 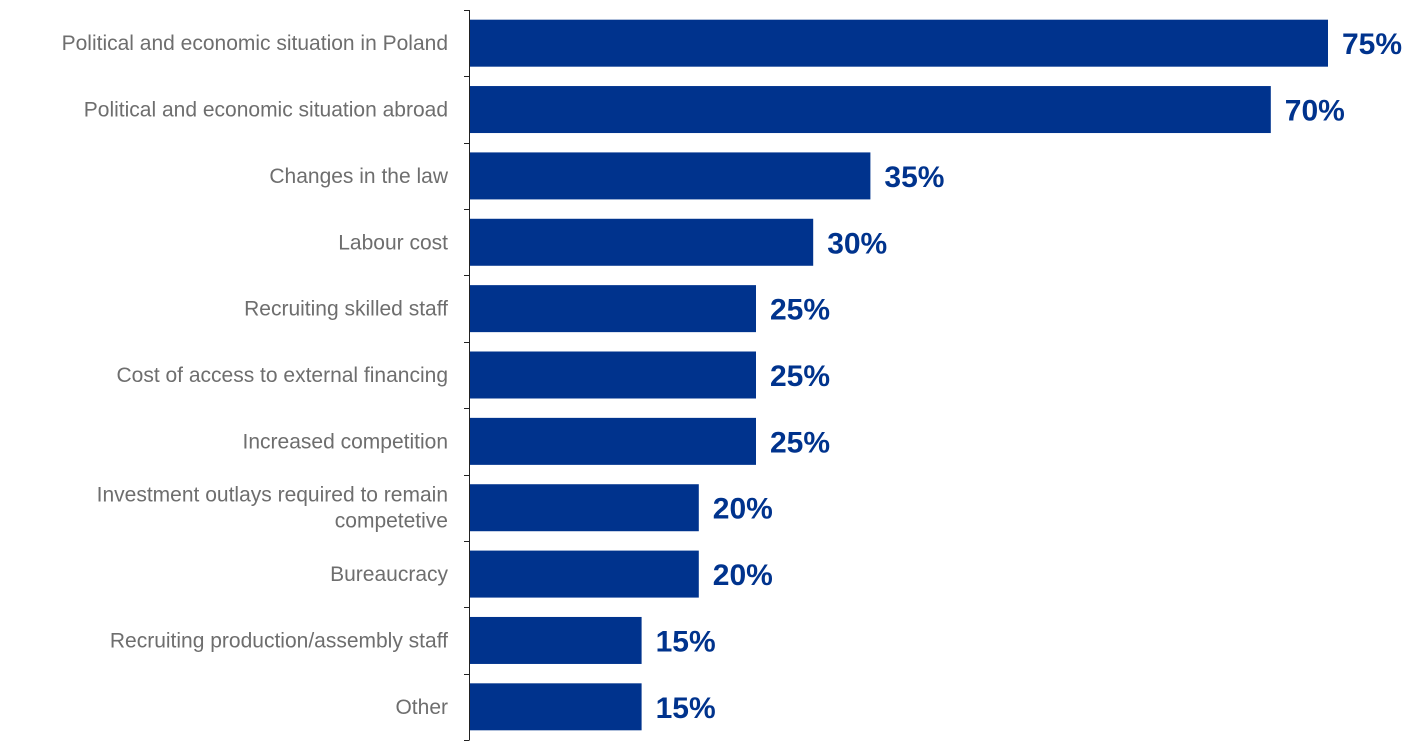 What do you see at coordinates (1372, 44) in the screenshot?
I see `bar-value-label: 75%` at bounding box center [1372, 44].